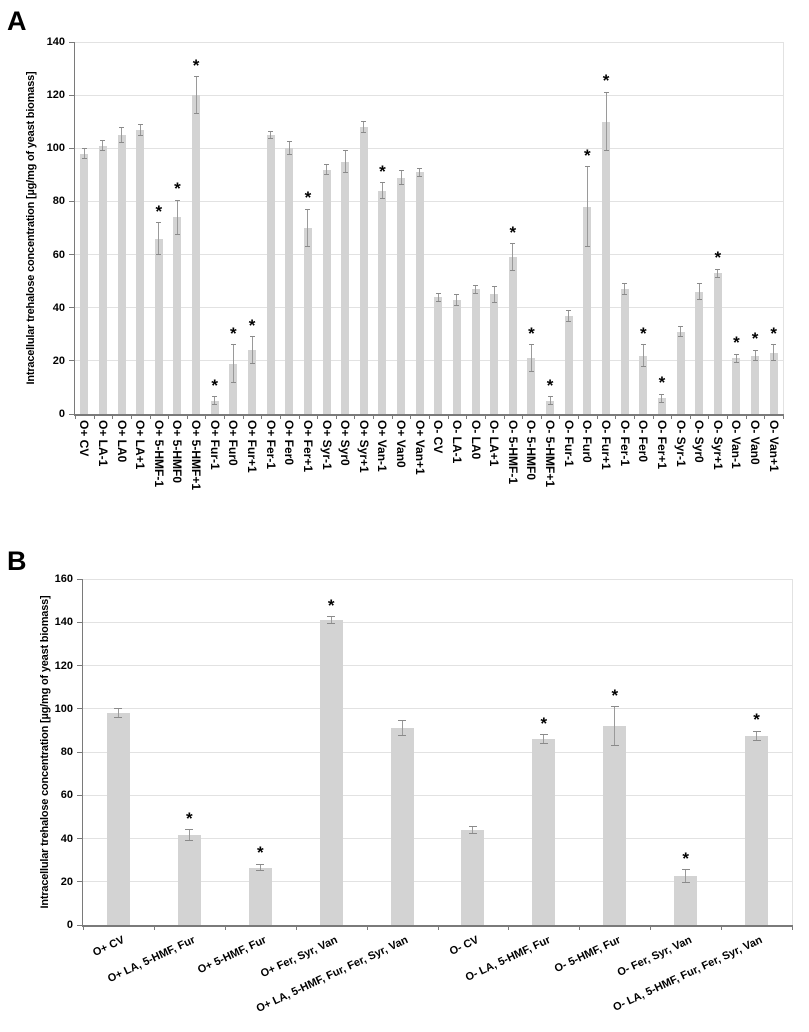 This screenshot has height=1032, width=809. What do you see at coordinates (17, 21) in the screenshot?
I see `panel-a-label: A` at bounding box center [17, 21].